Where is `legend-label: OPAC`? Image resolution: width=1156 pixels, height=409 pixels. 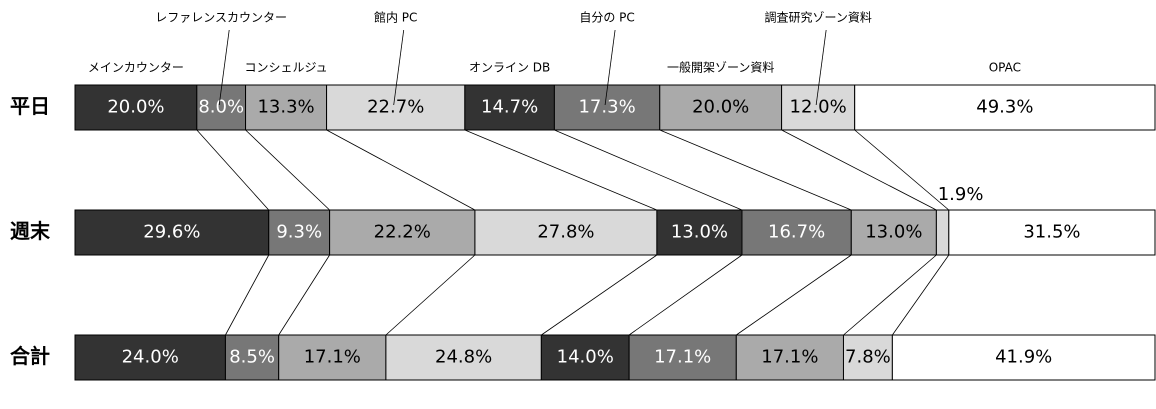
legend-label: OPAC is located at coordinates (1005, 68).